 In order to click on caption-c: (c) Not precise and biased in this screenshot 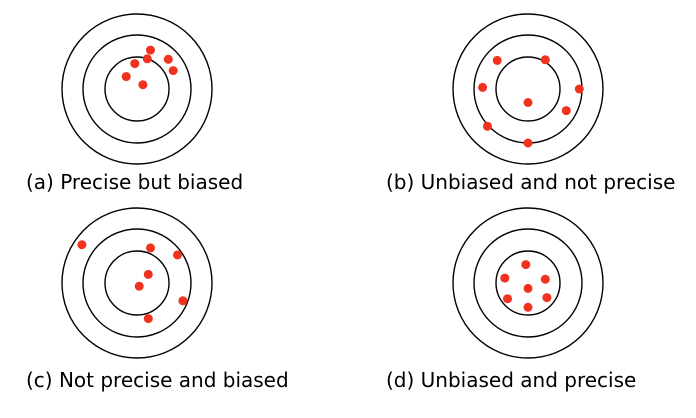, I will do `click(157, 380)`.